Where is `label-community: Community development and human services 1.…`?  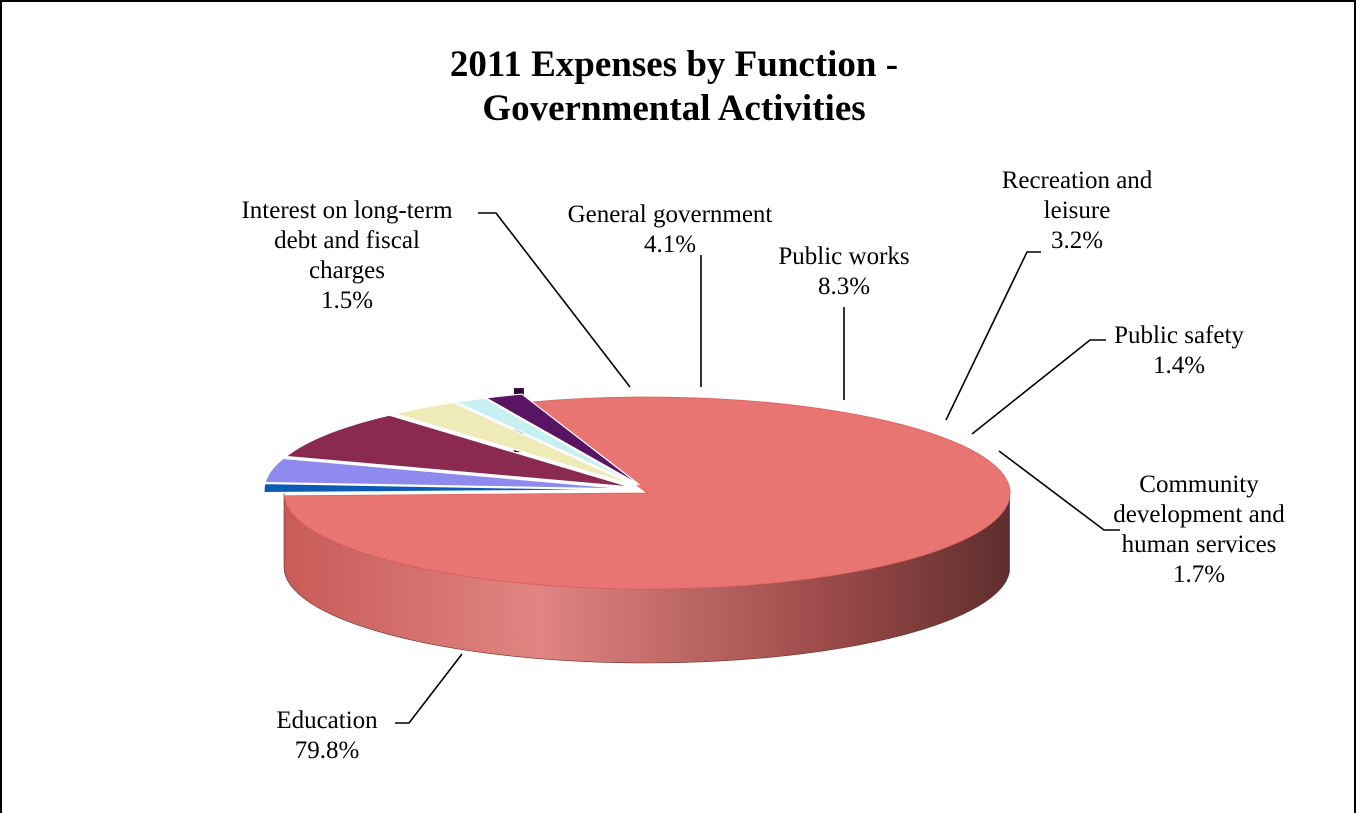 label-community: Community development and human services 1.… is located at coordinates (1199, 529).